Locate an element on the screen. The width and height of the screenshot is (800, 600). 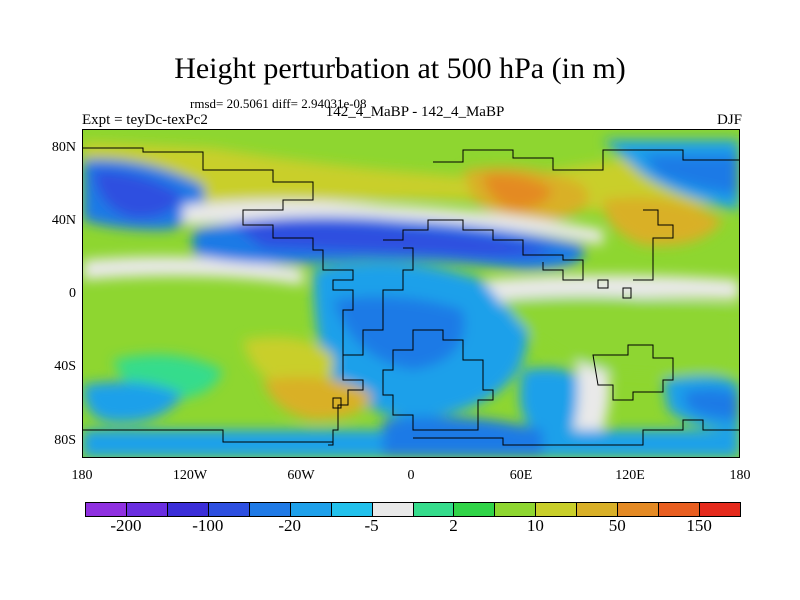
colorbar is located at coordinates (413, 509).